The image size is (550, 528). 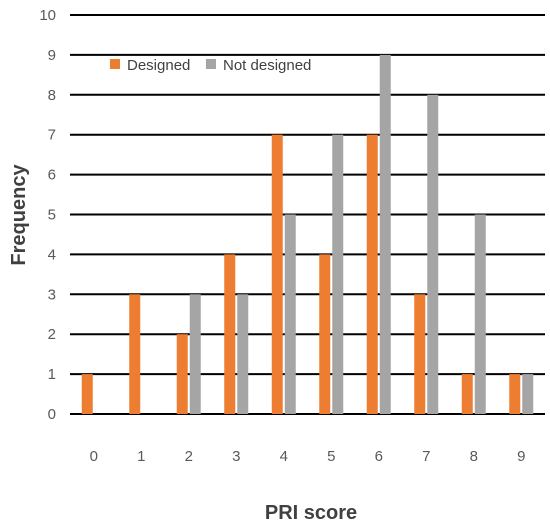 What do you see at coordinates (52, 254) in the screenshot?
I see `y-tick-label: 4` at bounding box center [52, 254].